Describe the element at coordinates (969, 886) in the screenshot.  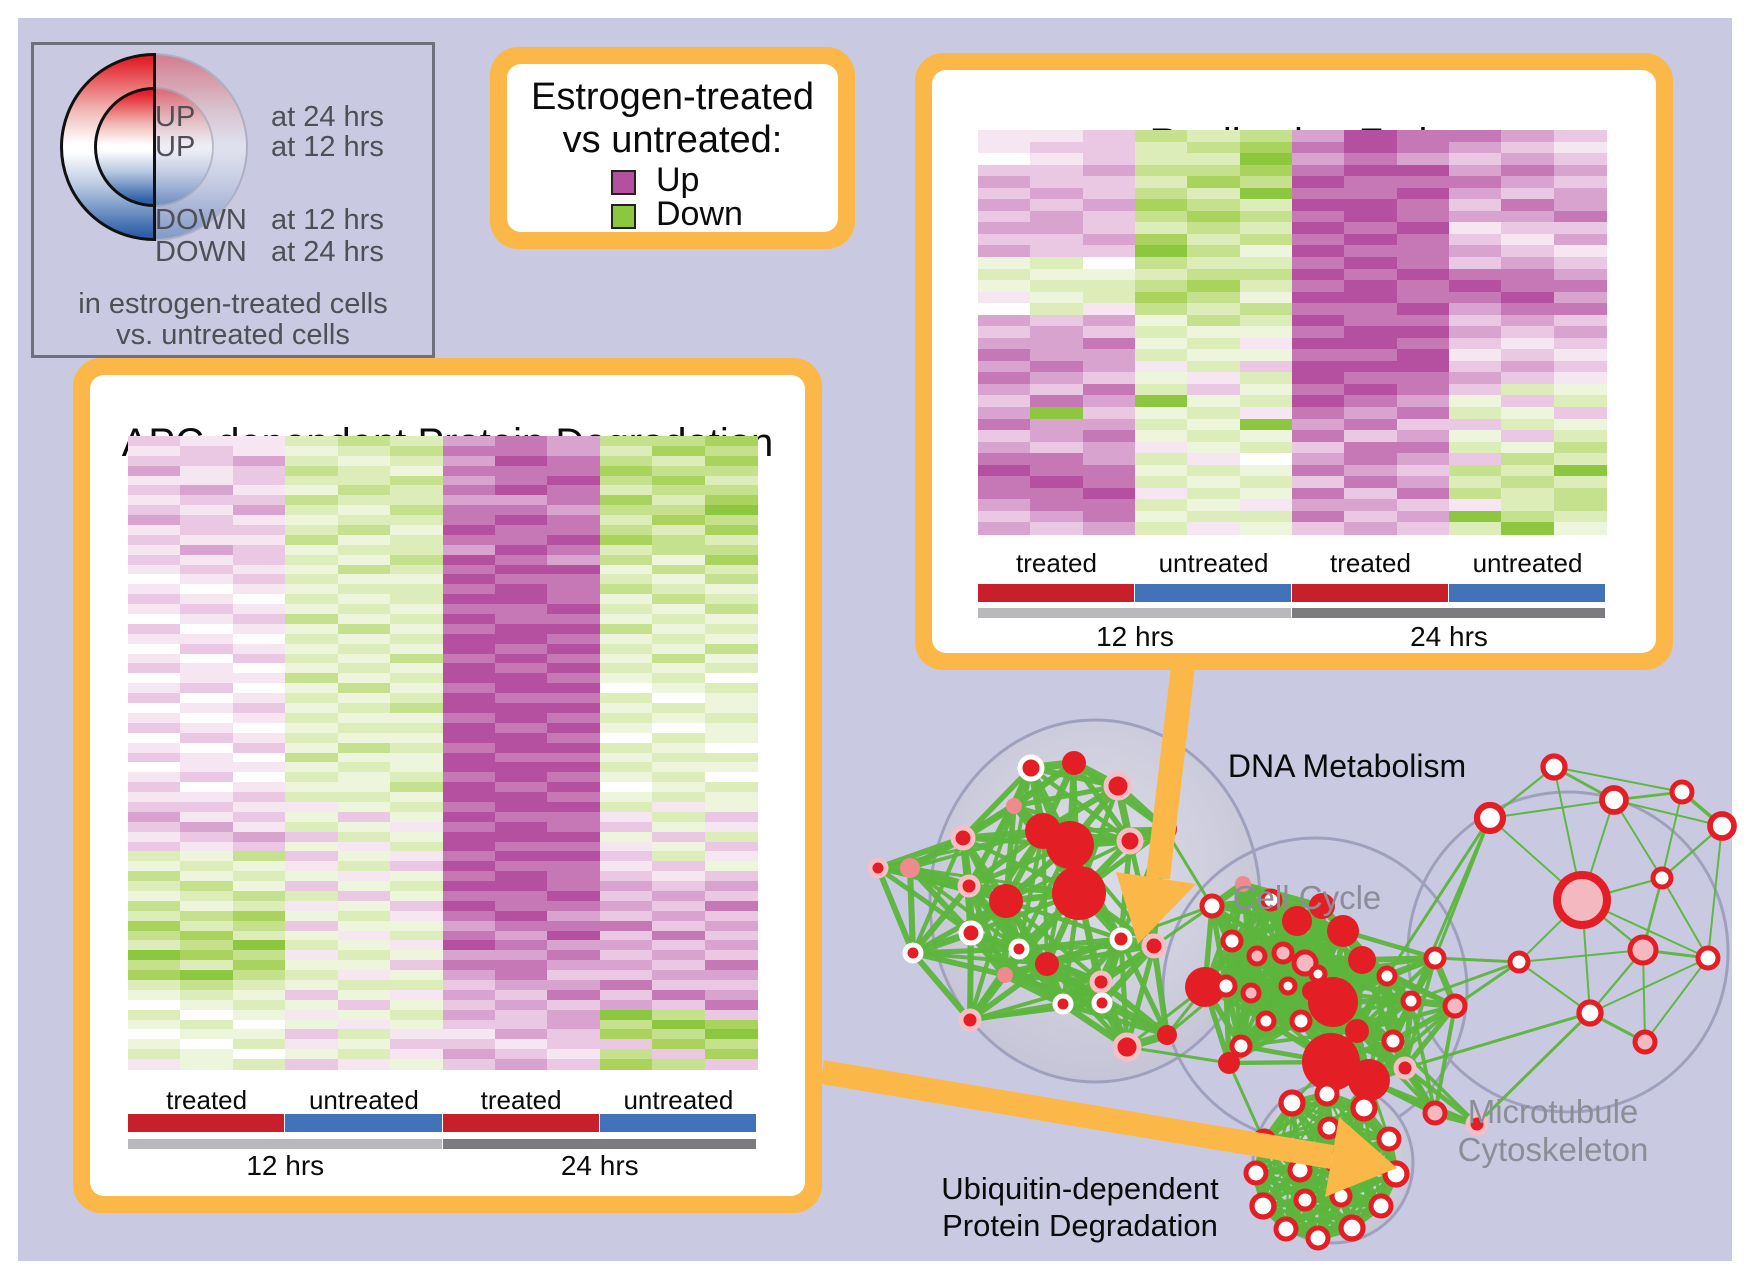
I see `network-node-d8` at that location.